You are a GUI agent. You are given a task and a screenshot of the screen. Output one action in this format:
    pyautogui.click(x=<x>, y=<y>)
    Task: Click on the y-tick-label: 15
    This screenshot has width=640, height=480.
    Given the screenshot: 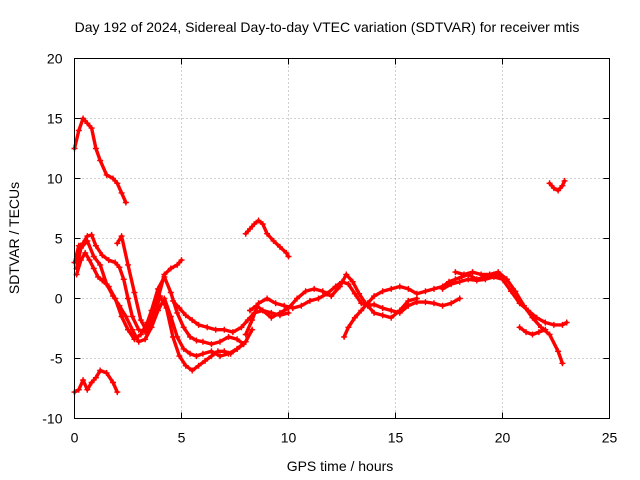 What is the action you would take?
    pyautogui.click(x=55, y=119)
    